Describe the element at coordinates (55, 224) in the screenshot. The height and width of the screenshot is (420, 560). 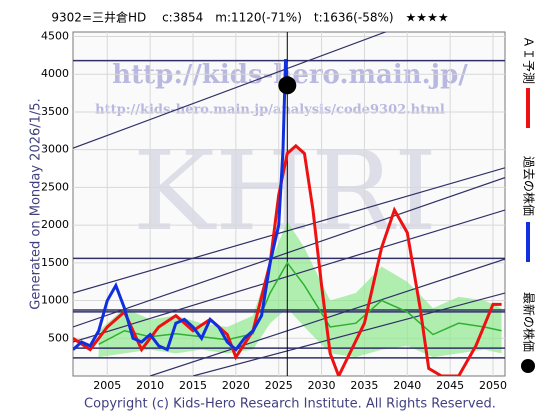
I see `y-tick-label: 2000` at that location.